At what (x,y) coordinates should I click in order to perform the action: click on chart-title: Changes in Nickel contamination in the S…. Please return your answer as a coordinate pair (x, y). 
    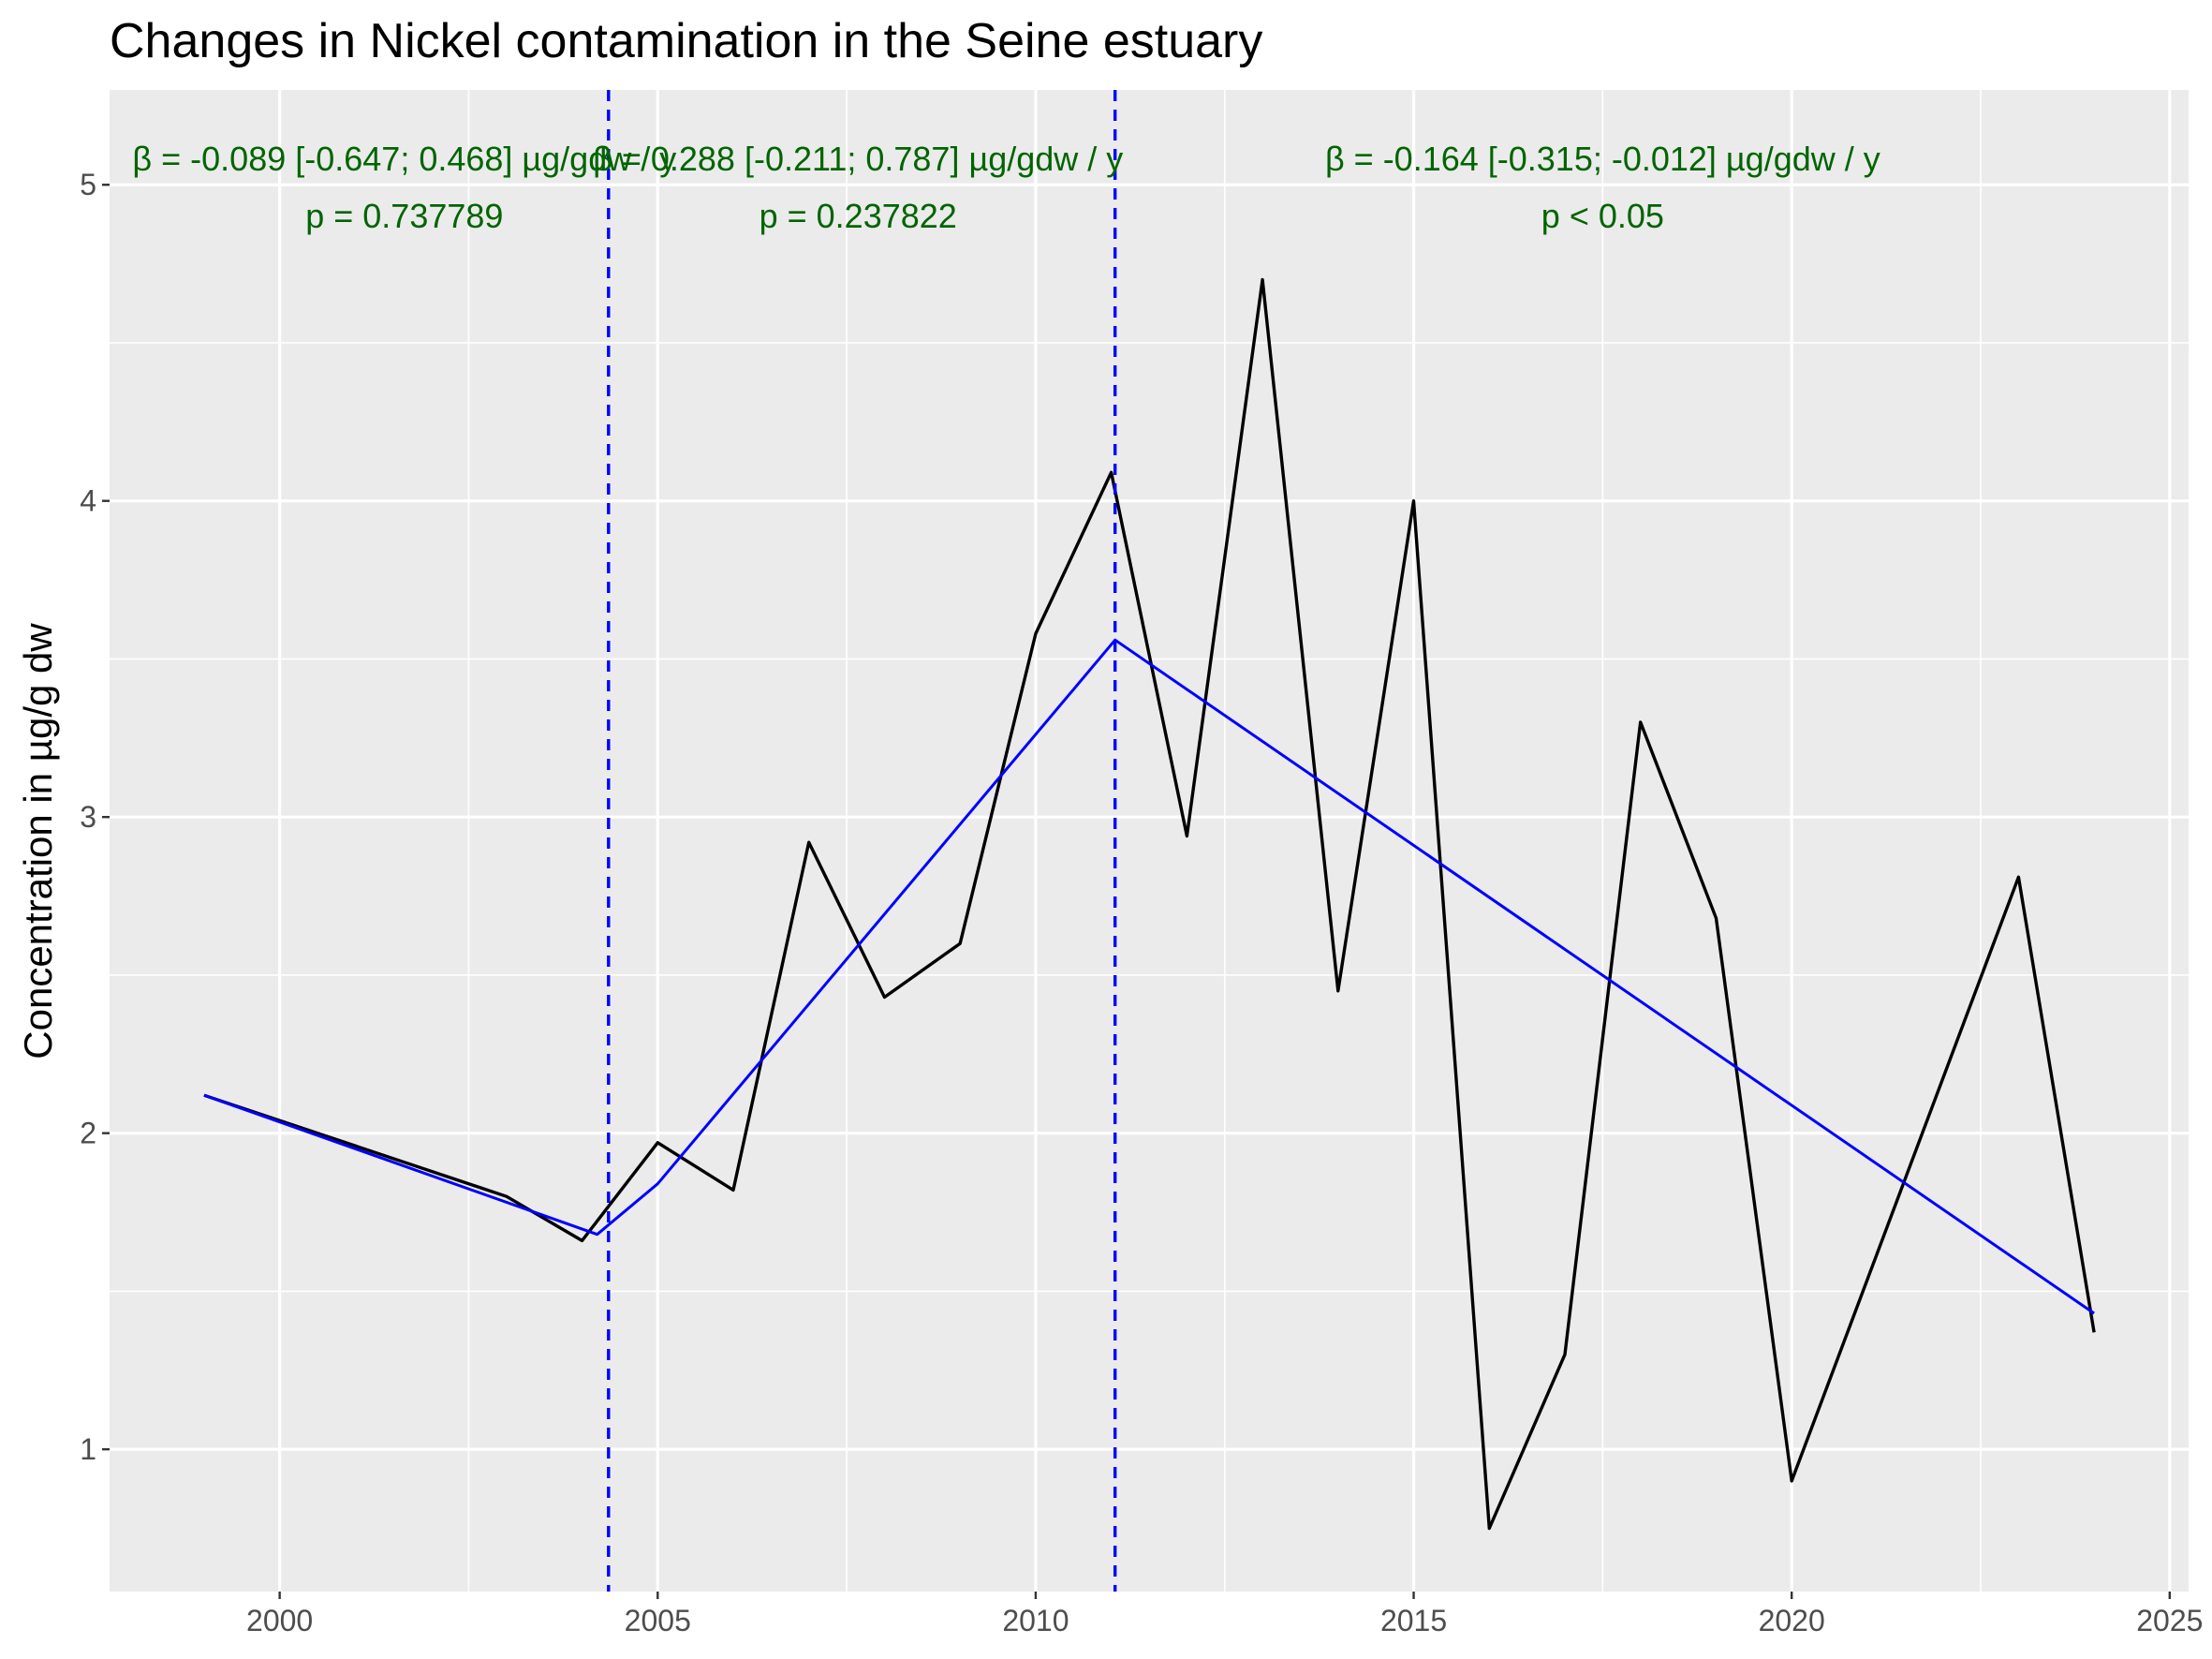
    Looking at the image, I should click on (686, 41).